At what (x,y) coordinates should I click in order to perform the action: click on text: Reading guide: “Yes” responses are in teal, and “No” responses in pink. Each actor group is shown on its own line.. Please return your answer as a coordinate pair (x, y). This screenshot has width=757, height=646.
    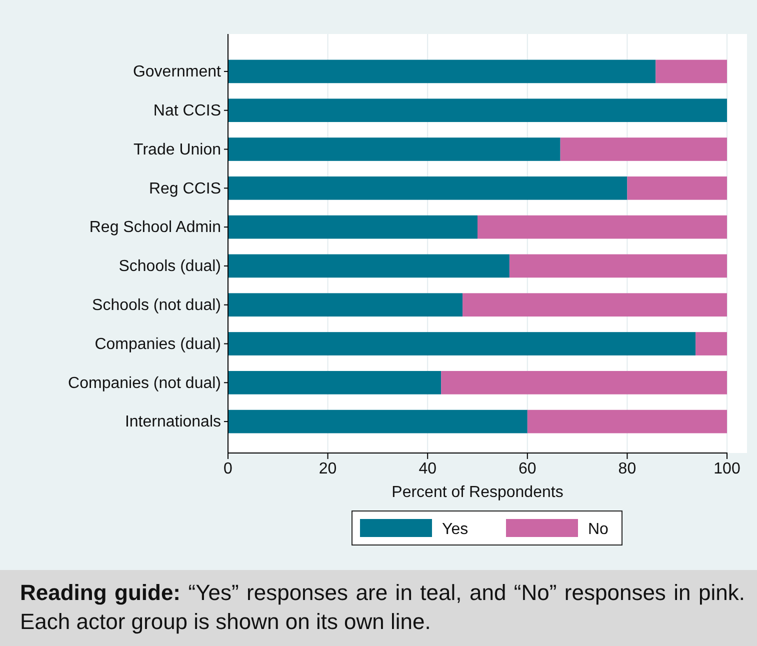
    Looking at the image, I should click on (383, 607).